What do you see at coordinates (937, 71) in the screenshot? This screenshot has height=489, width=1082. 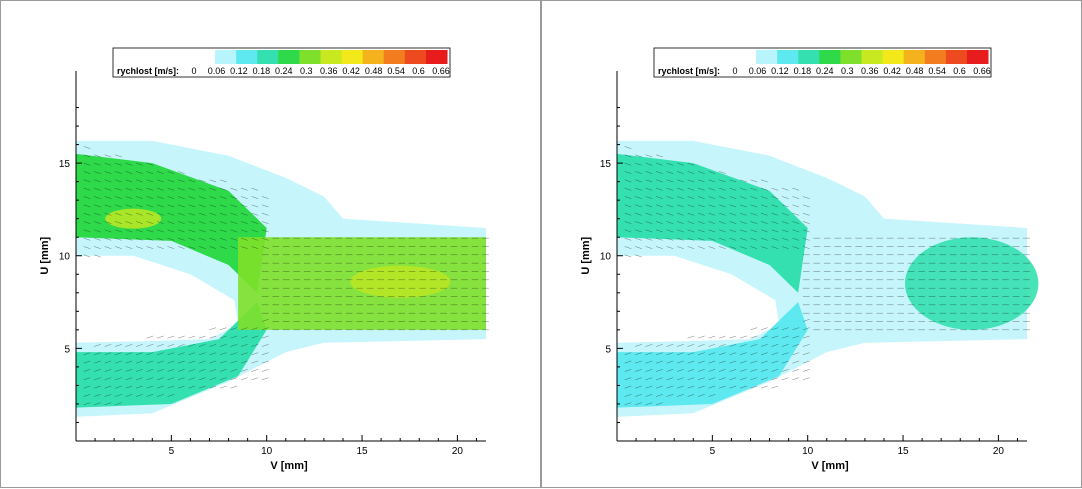 I see `colorbar-tick-label: 0.54` at bounding box center [937, 71].